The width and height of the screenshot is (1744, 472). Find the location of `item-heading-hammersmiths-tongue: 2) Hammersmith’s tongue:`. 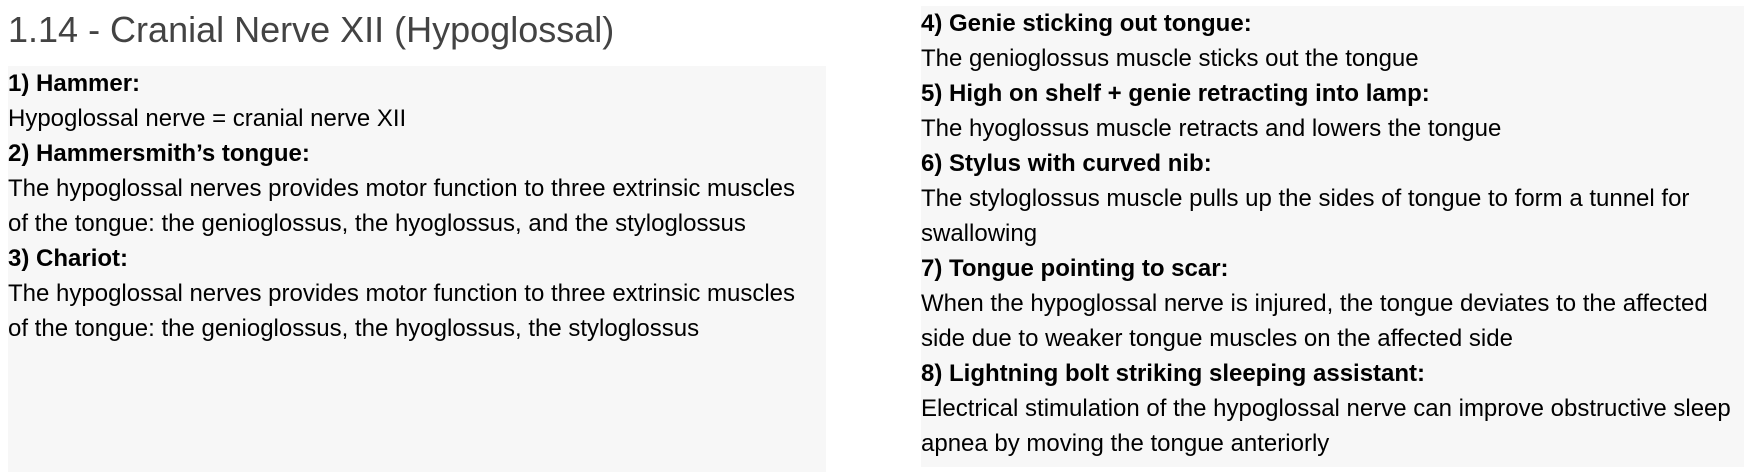

item-heading-hammersmiths-tongue: 2) Hammersmith’s tongue: is located at coordinates (159, 153).